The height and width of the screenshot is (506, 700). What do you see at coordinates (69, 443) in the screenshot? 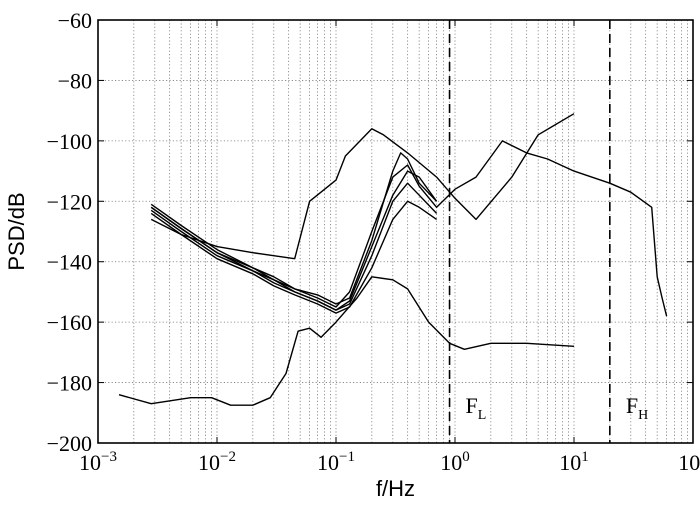
I see `y-tick-label: −200` at bounding box center [69, 443].